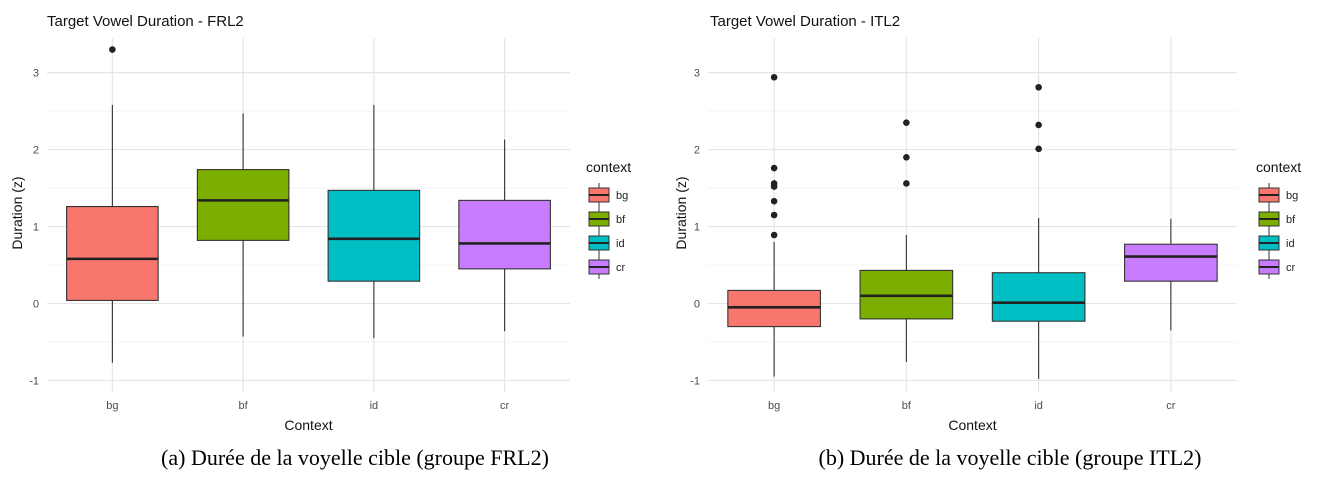  What do you see at coordinates (145, 21) in the screenshot?
I see `chart-title: Target Vowel Duration - FRL2` at bounding box center [145, 21].